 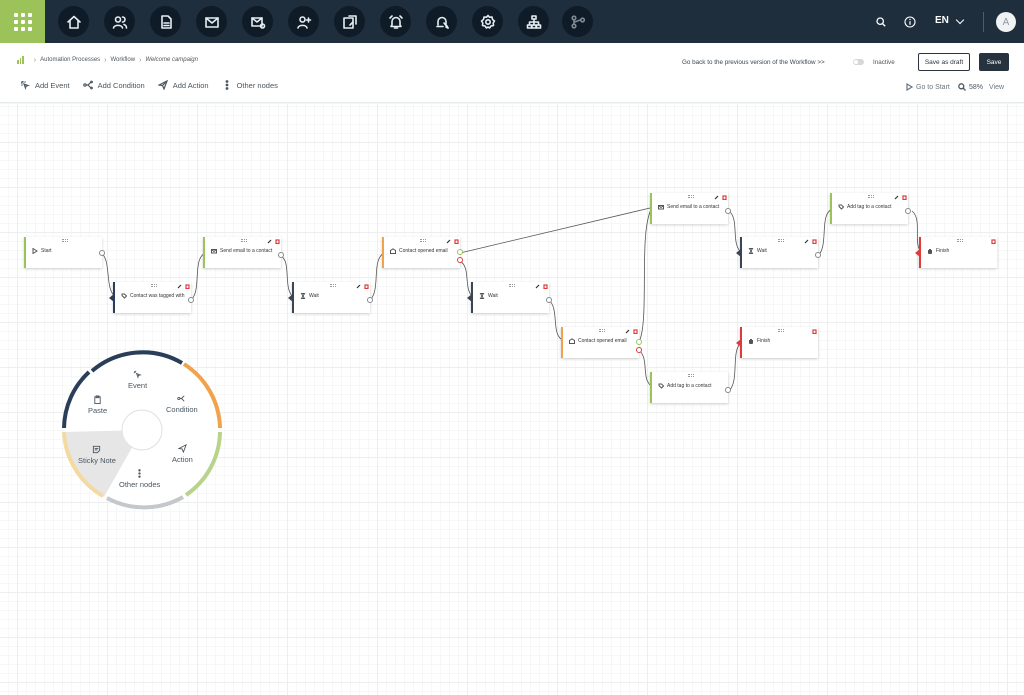 I want to click on zoom-control: 58% View, so click(x=981, y=87).